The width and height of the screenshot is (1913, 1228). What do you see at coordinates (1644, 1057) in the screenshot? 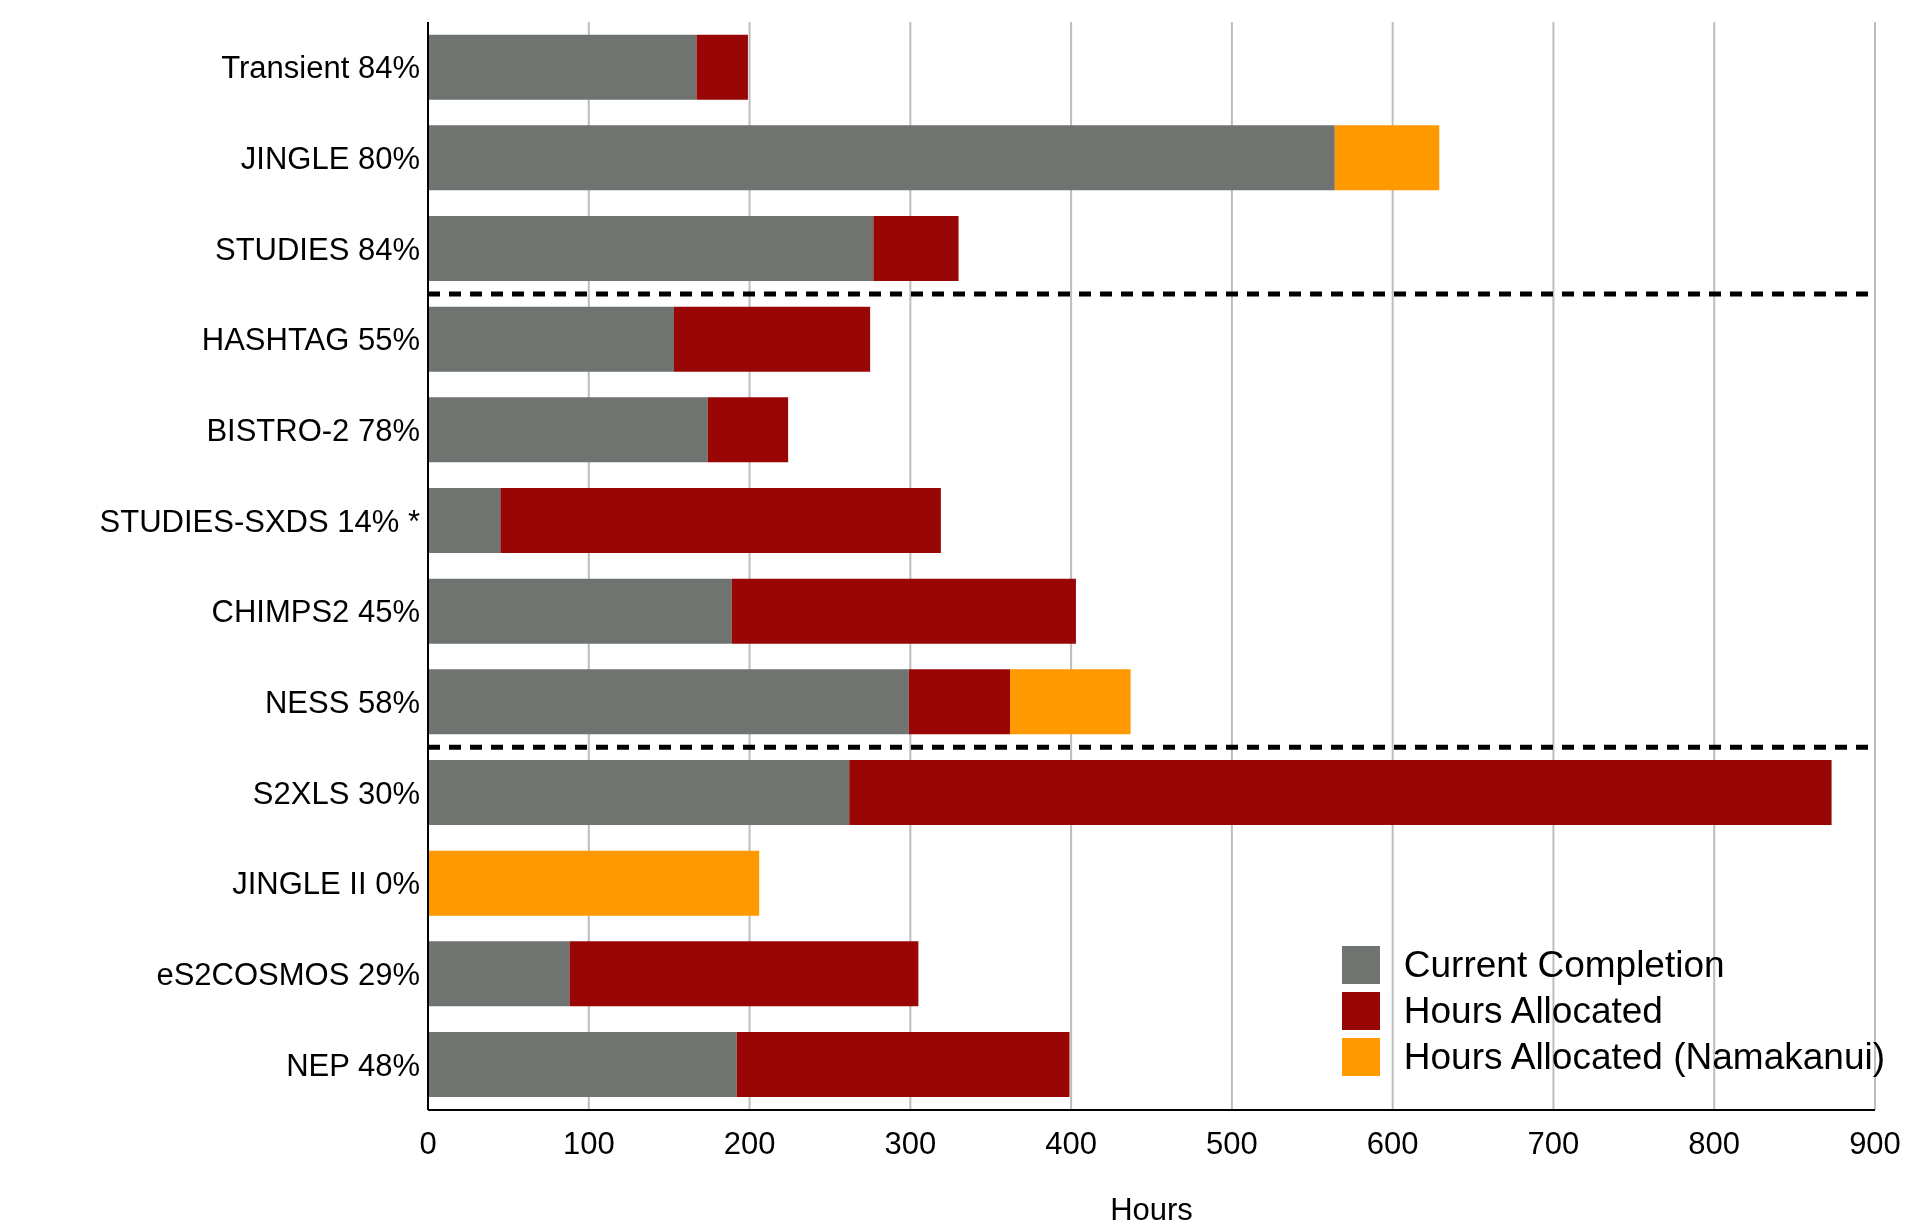
I see `legend-label: Hours Allocated (Namakanui)` at bounding box center [1644, 1057].